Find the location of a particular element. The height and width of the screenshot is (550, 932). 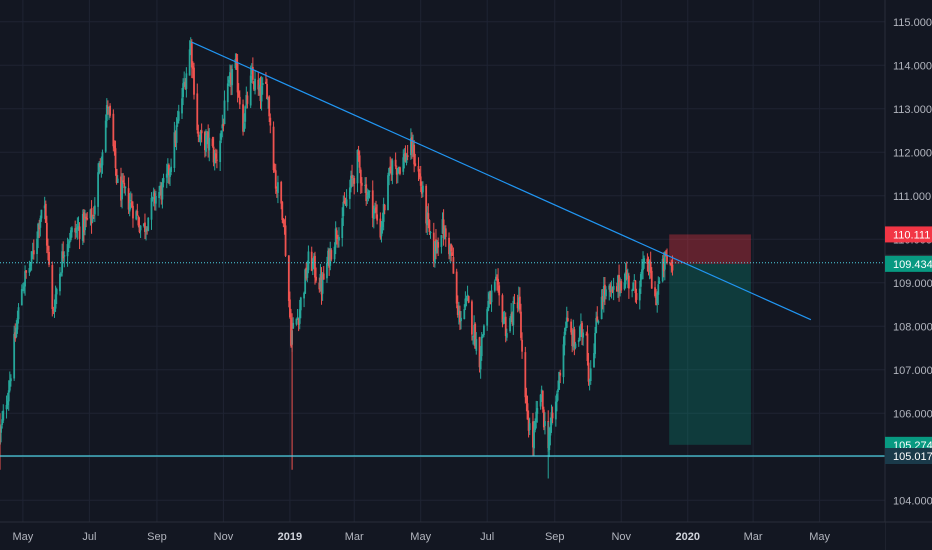

entry-badge-text: 109.434 is located at coordinates (912, 265).